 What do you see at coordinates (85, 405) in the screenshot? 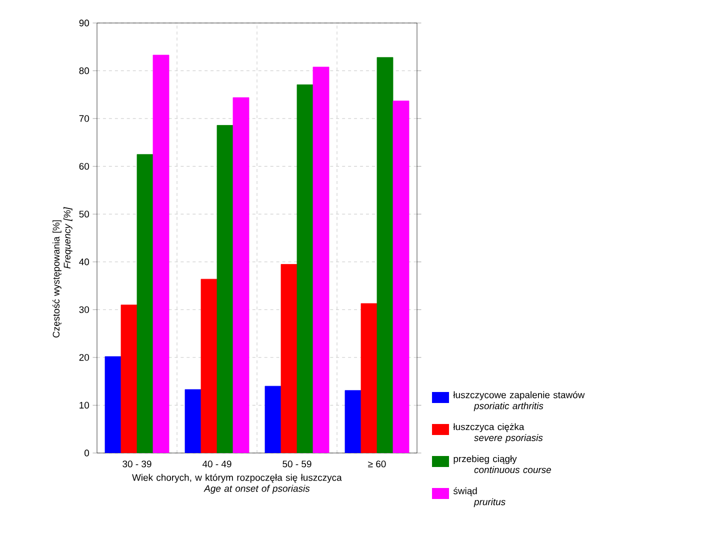
I see `y-tick-label: 10` at bounding box center [85, 405].